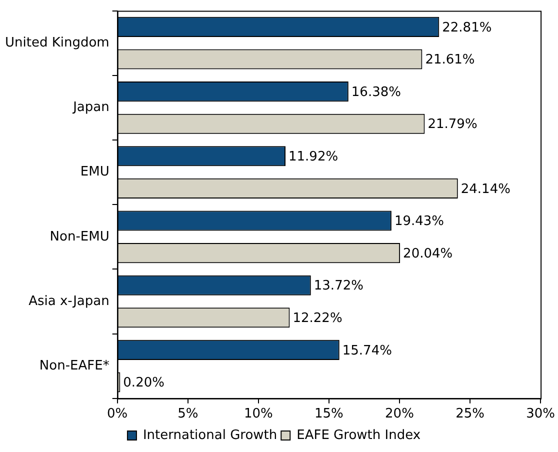 The width and height of the screenshot is (558, 452). What do you see at coordinates (117, 414) in the screenshot?
I see `x-tick-label: 0%` at bounding box center [117, 414].